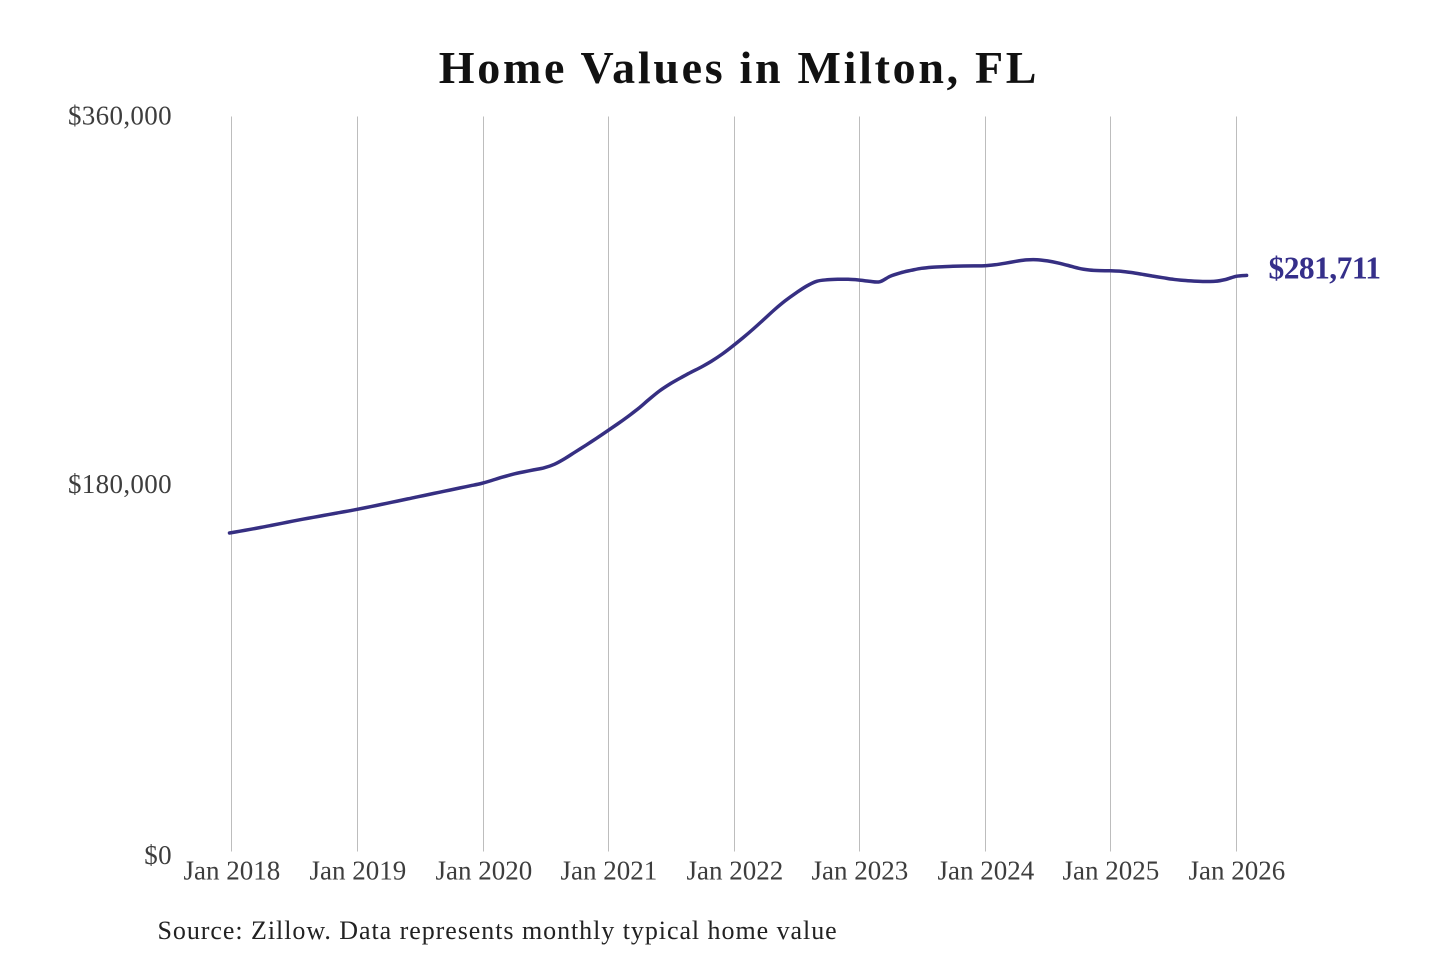 This screenshot has width=1440, height=960. Describe the element at coordinates (1325, 268) in the screenshot. I see `svg-text: $281,711` at that location.